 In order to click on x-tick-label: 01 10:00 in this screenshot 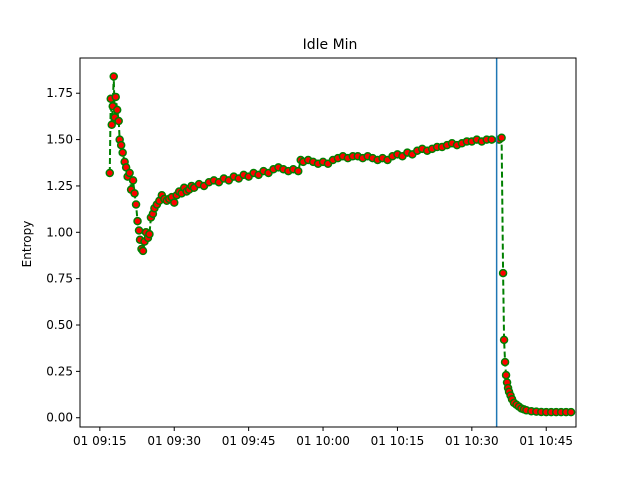, I will do `click(323, 441)`.